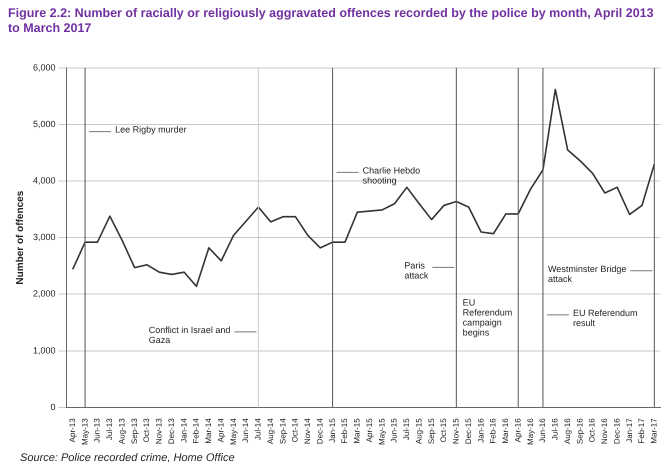 Image resolution: width=667 pixels, height=472 pixels. Describe the element at coordinates (209, 431) in the screenshot. I see `x-tick-label: Mar-14` at that location.